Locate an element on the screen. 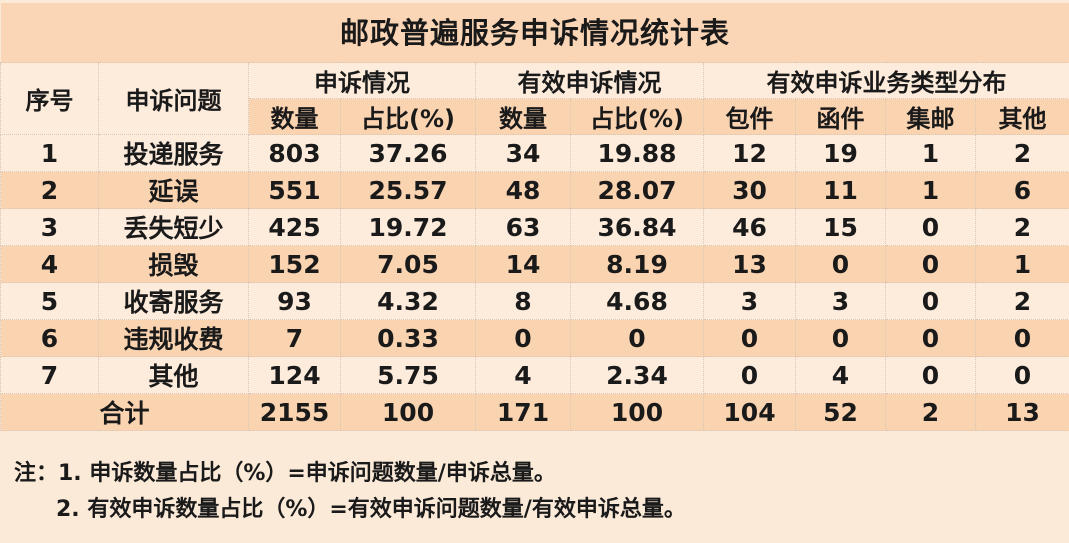 The height and width of the screenshot is (543, 1069). cell-letter: 15 is located at coordinates (840, 227).